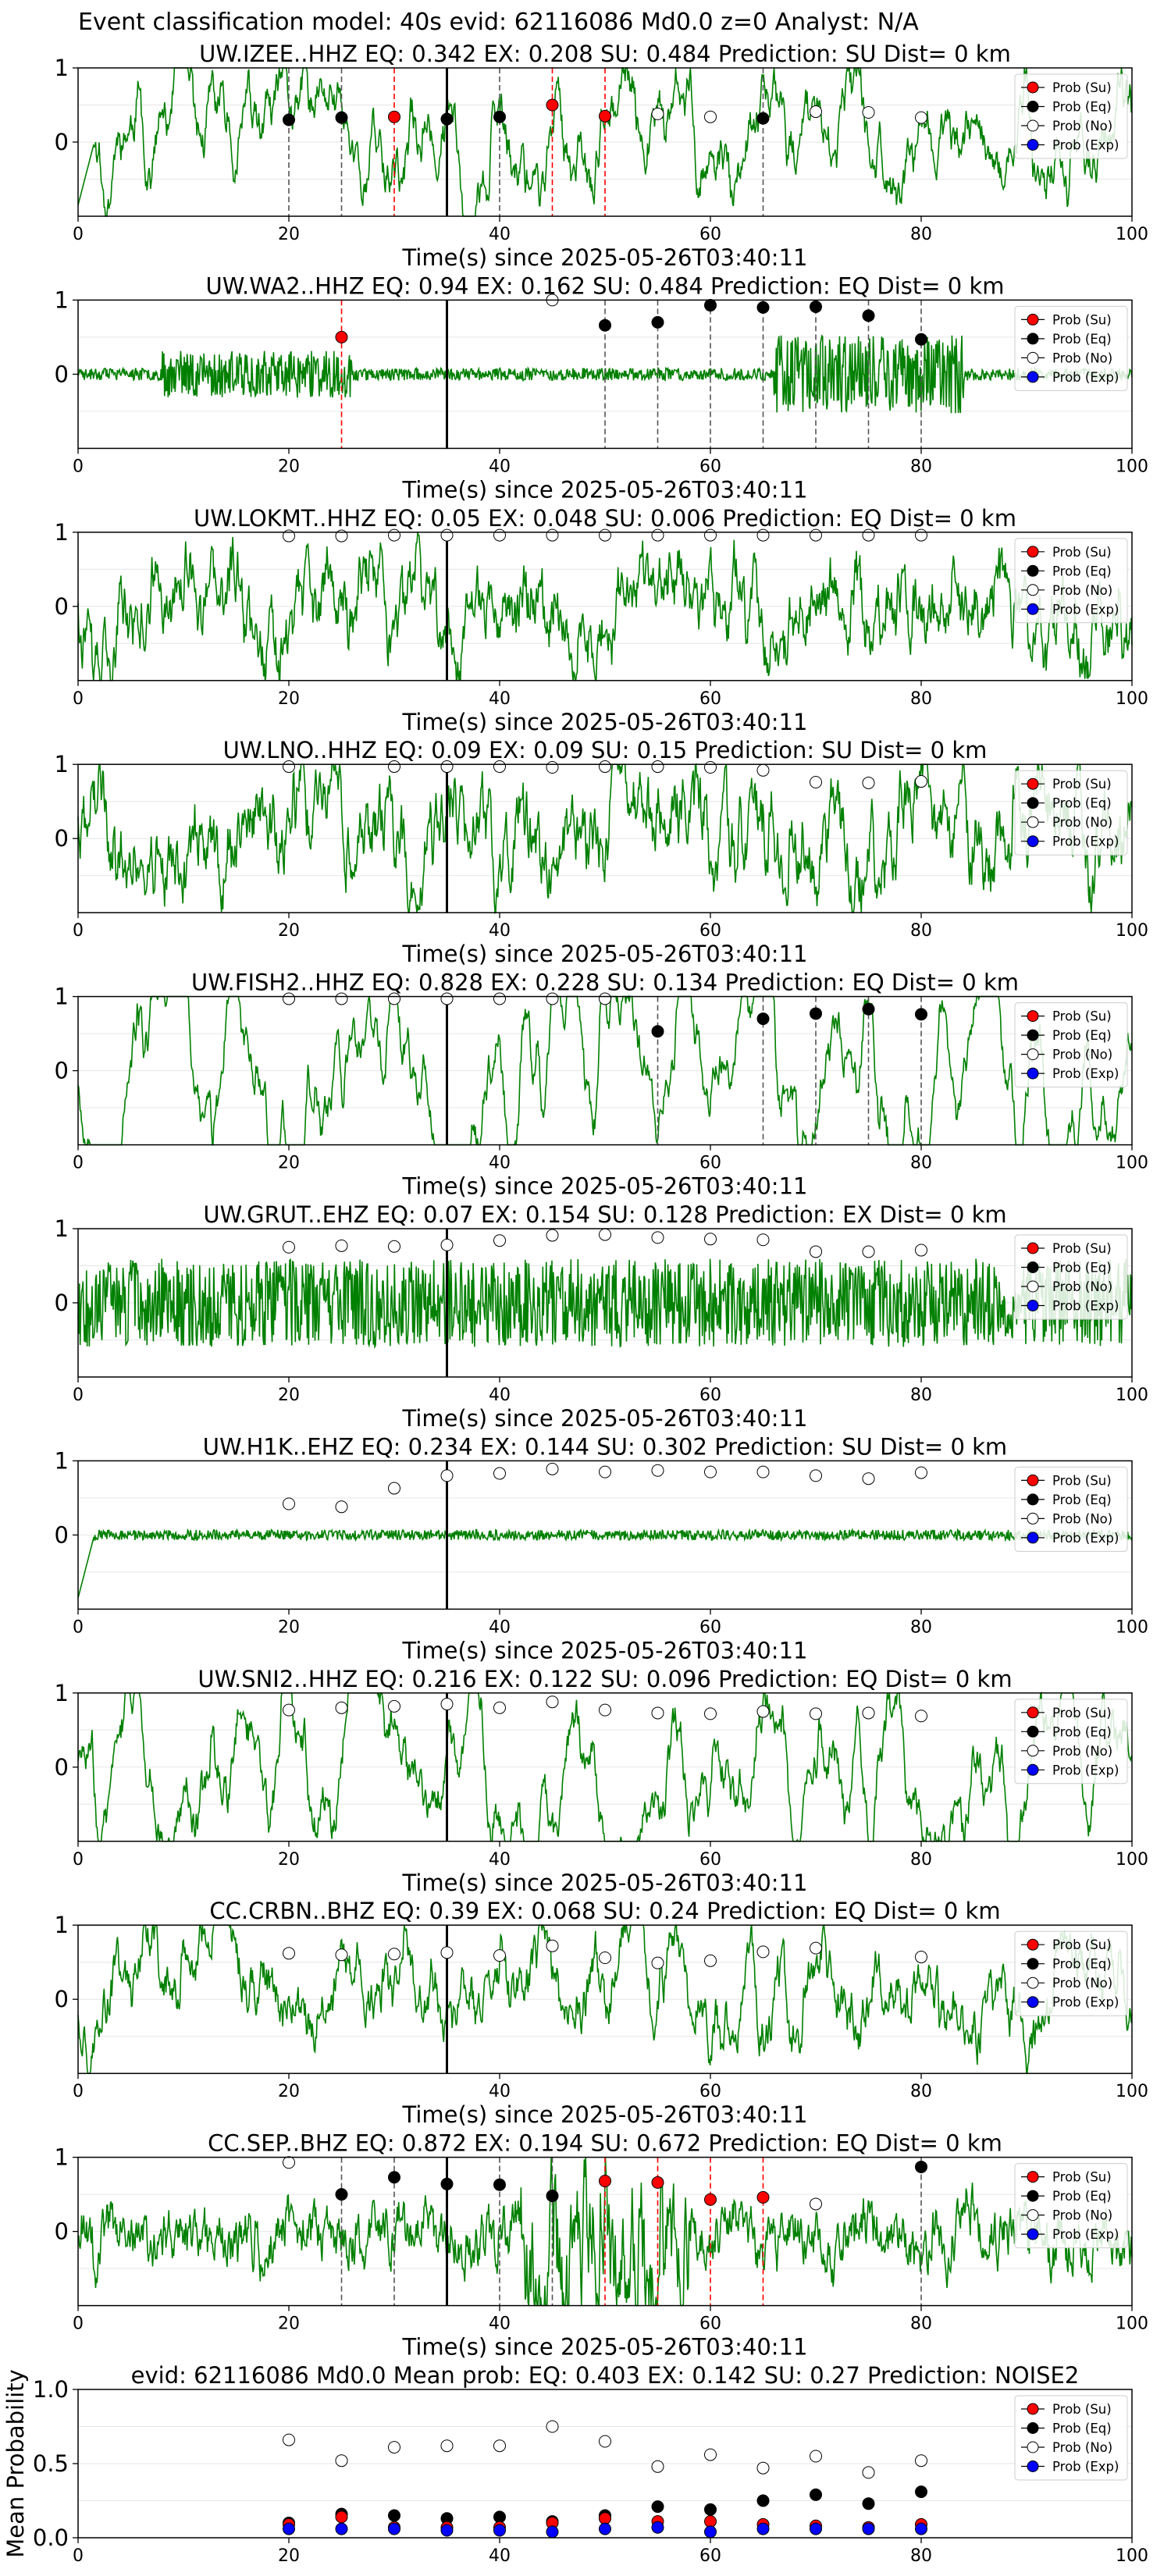 The image size is (1171, 2576). What do you see at coordinates (341, 2517) in the screenshot?
I see `mean-prob-marker-su` at bounding box center [341, 2517].